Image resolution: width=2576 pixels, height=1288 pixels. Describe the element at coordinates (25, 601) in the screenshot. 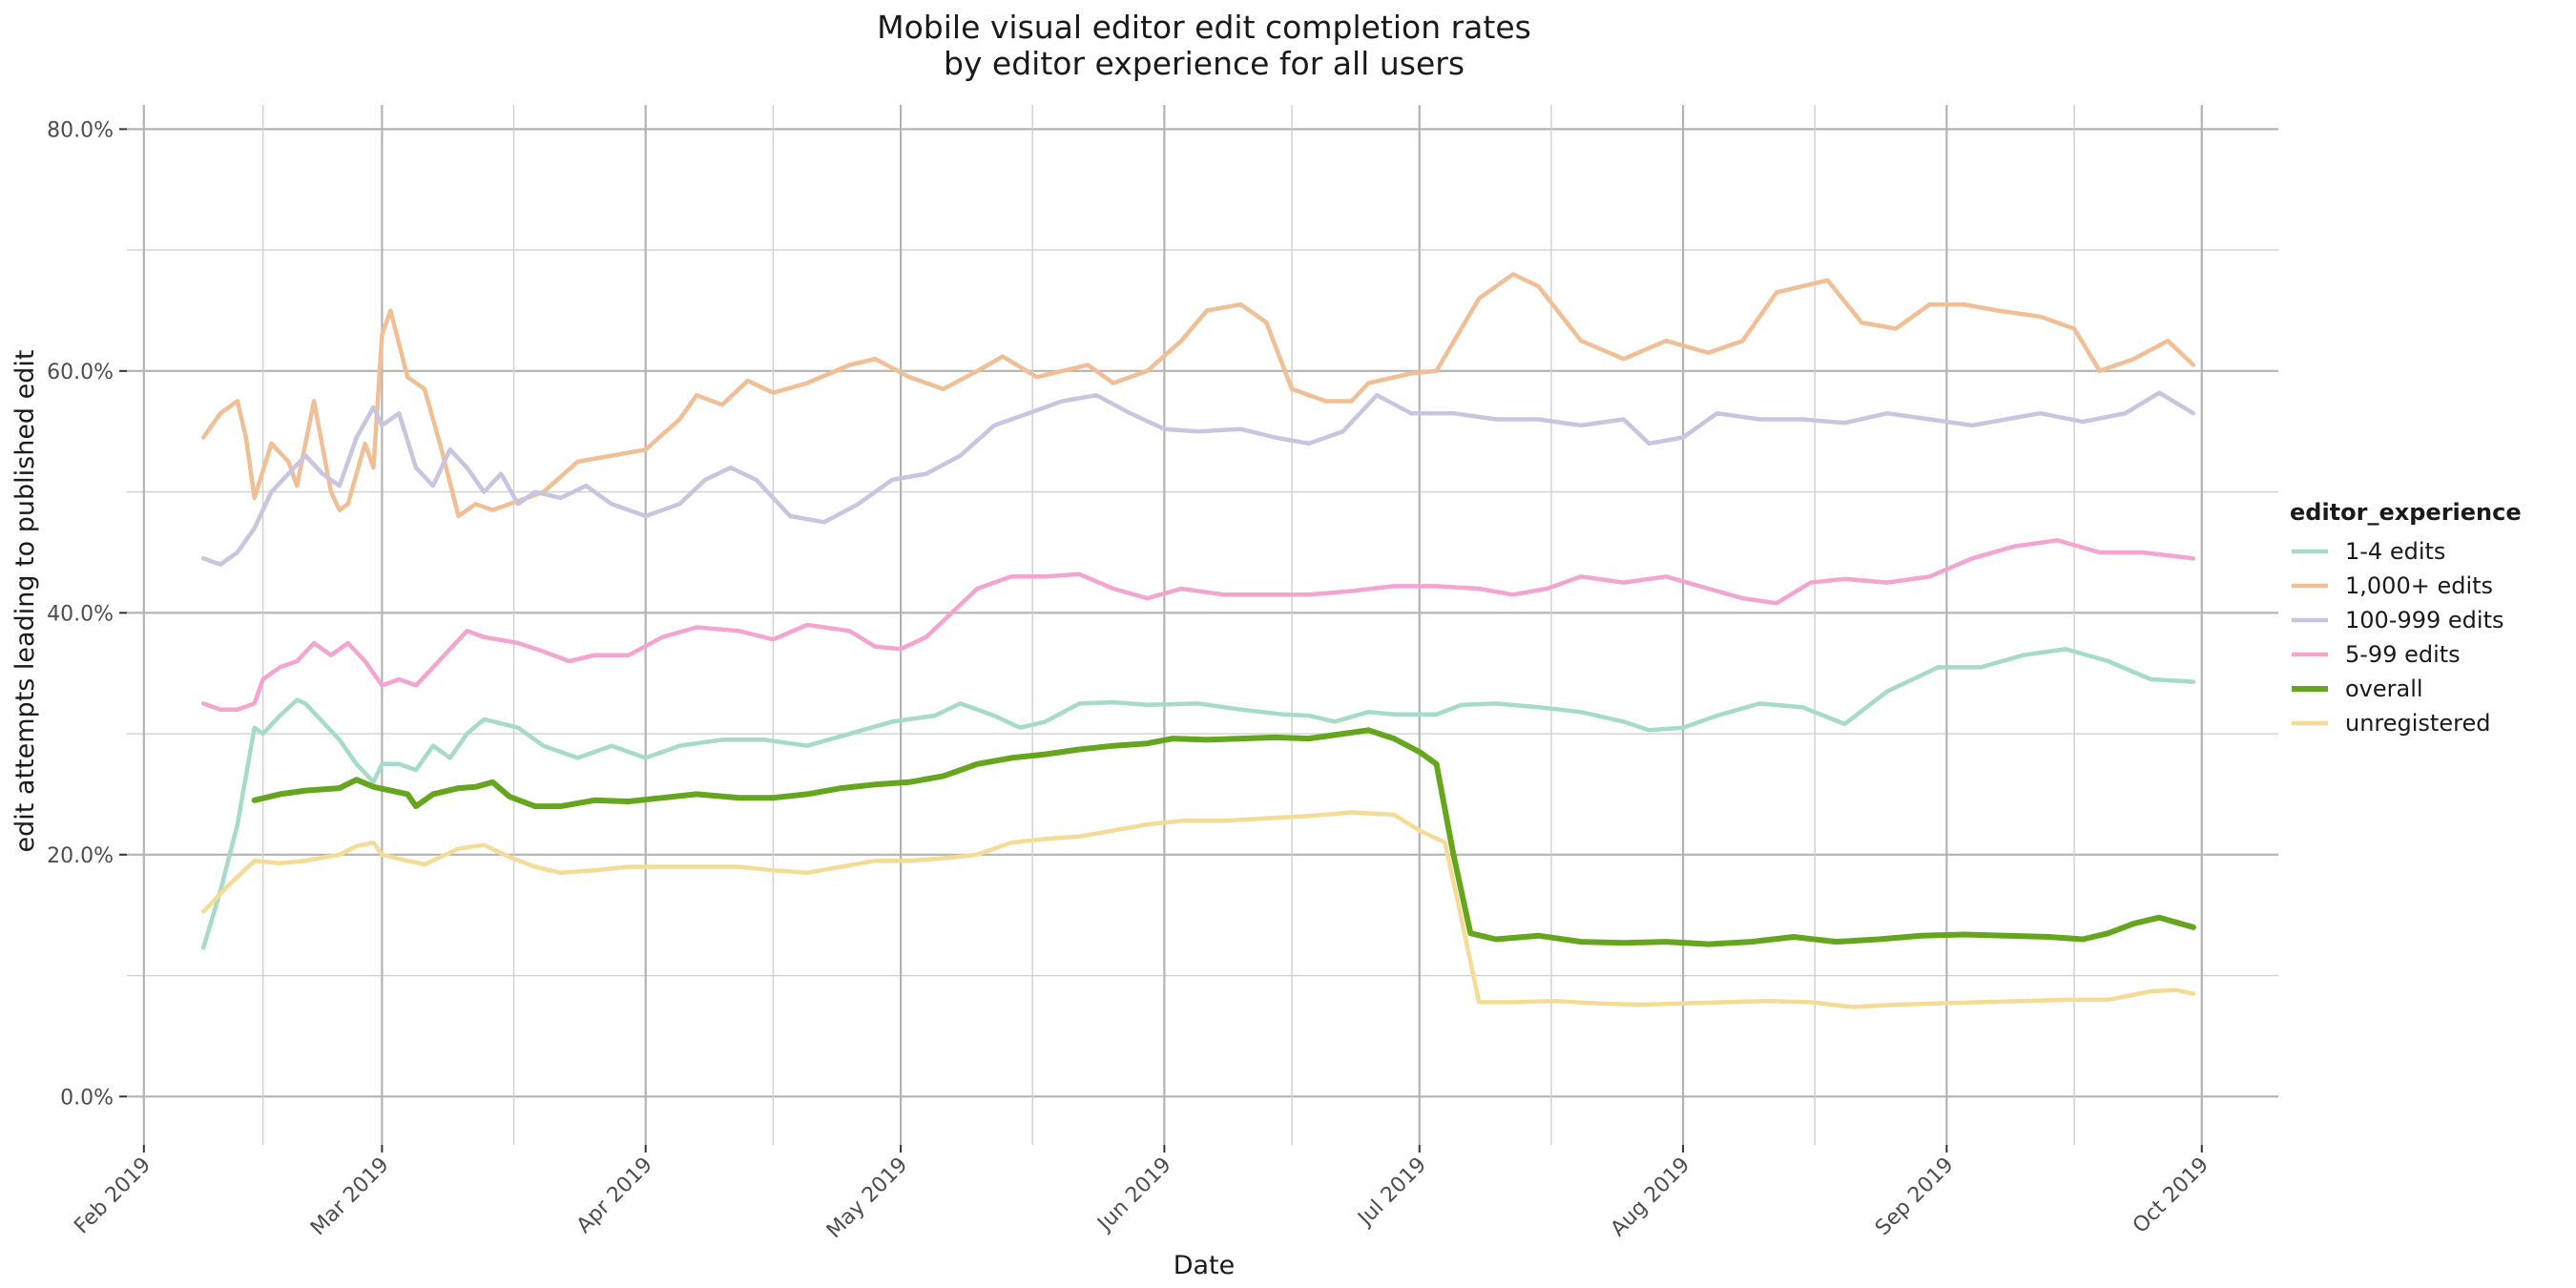

I see `y-axis-title: edit attempts leading to published edit` at that location.